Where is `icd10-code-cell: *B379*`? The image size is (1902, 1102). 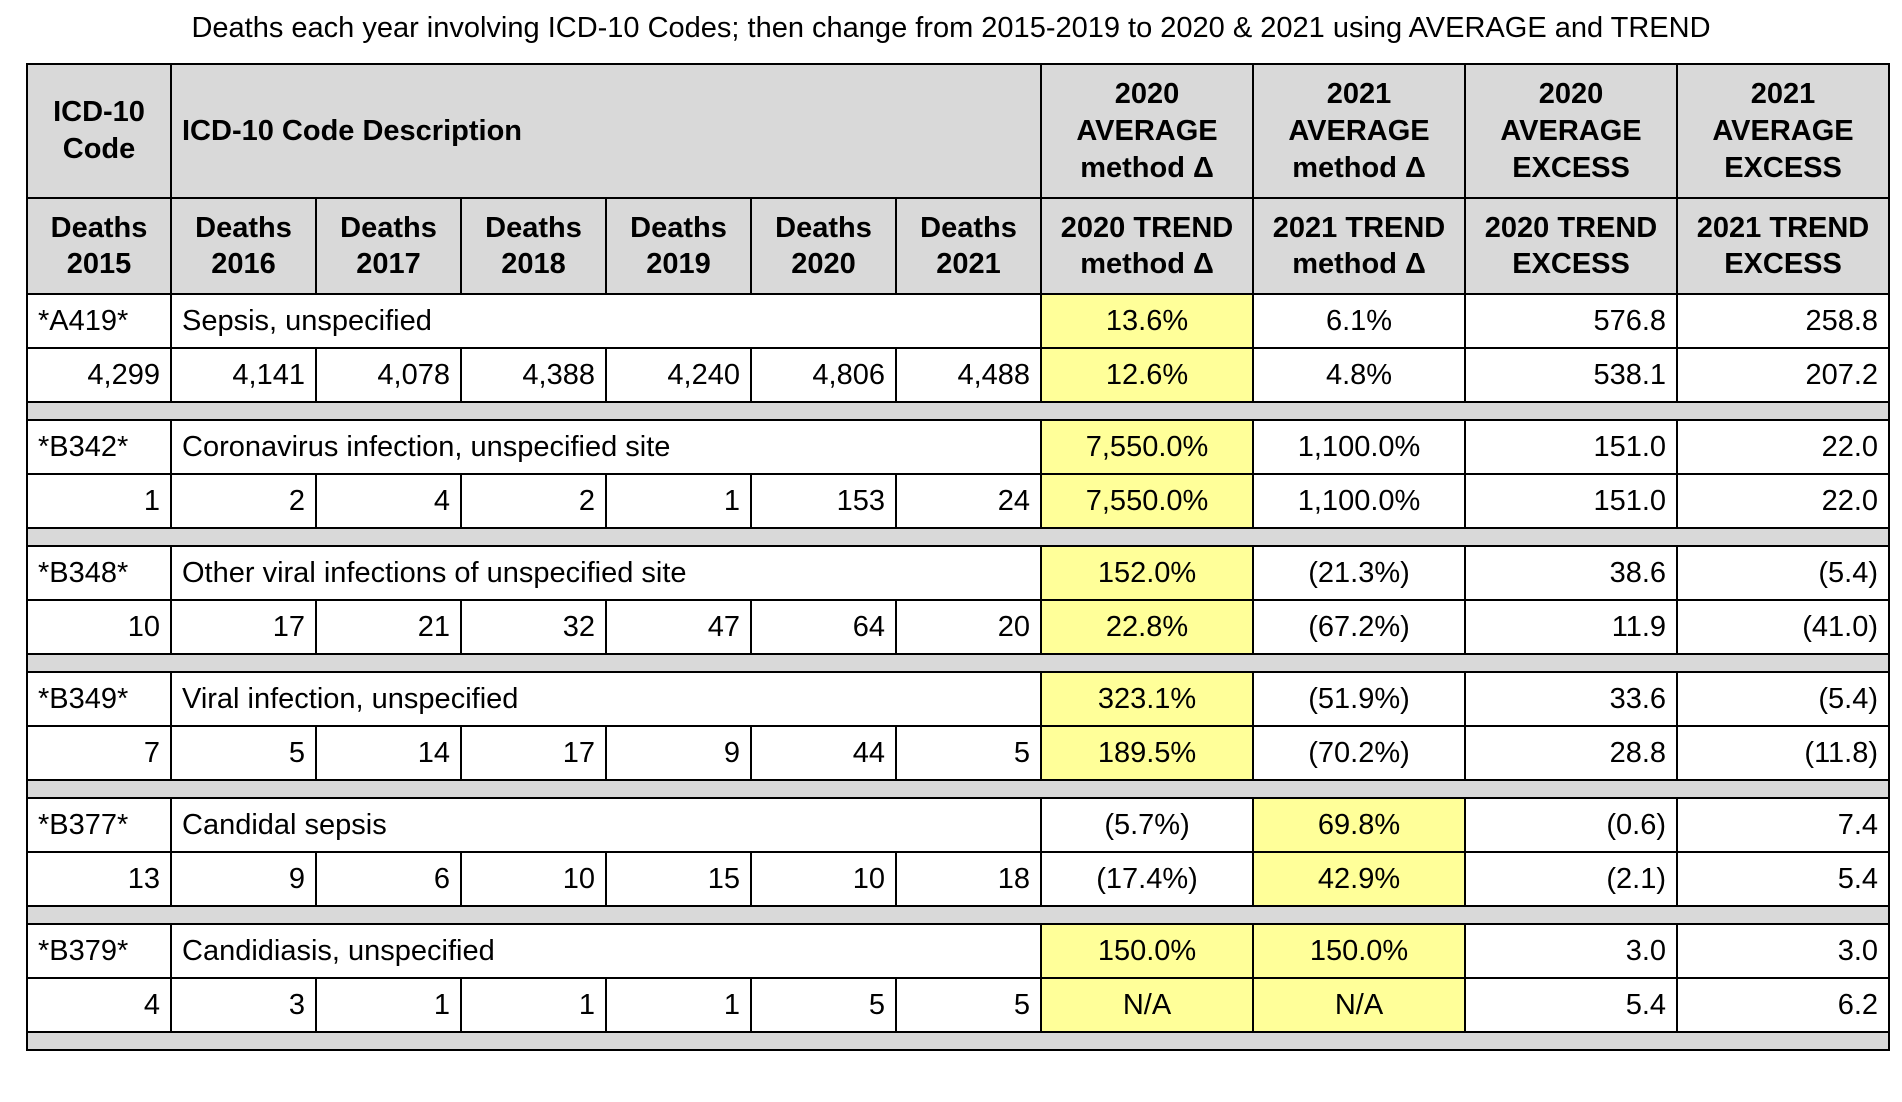
icd10-code-cell: *B379* is located at coordinates (99, 951).